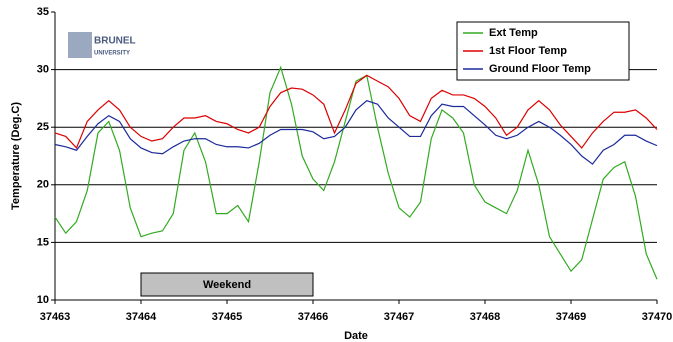  What do you see at coordinates (43, 127) in the screenshot?
I see `y-tick-label: 25` at bounding box center [43, 127].